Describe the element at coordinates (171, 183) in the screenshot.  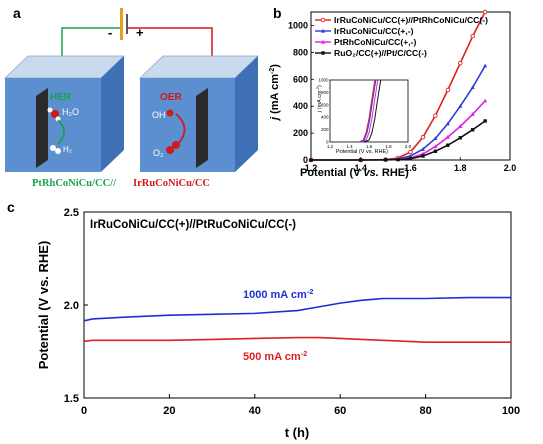
I see `caption-anode: IrRuCoNiCu/CC` at that location.